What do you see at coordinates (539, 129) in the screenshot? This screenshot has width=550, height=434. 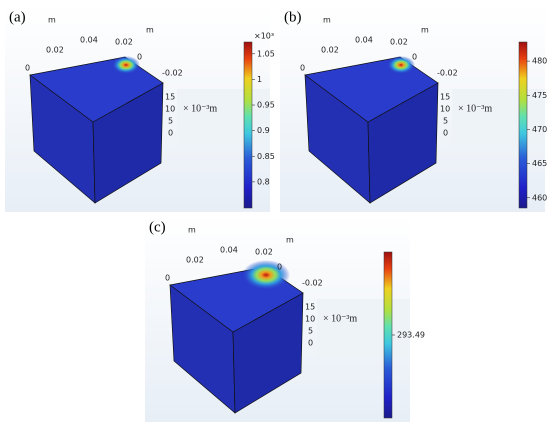 I see `colorbar-tick-label: 470` at bounding box center [539, 129].